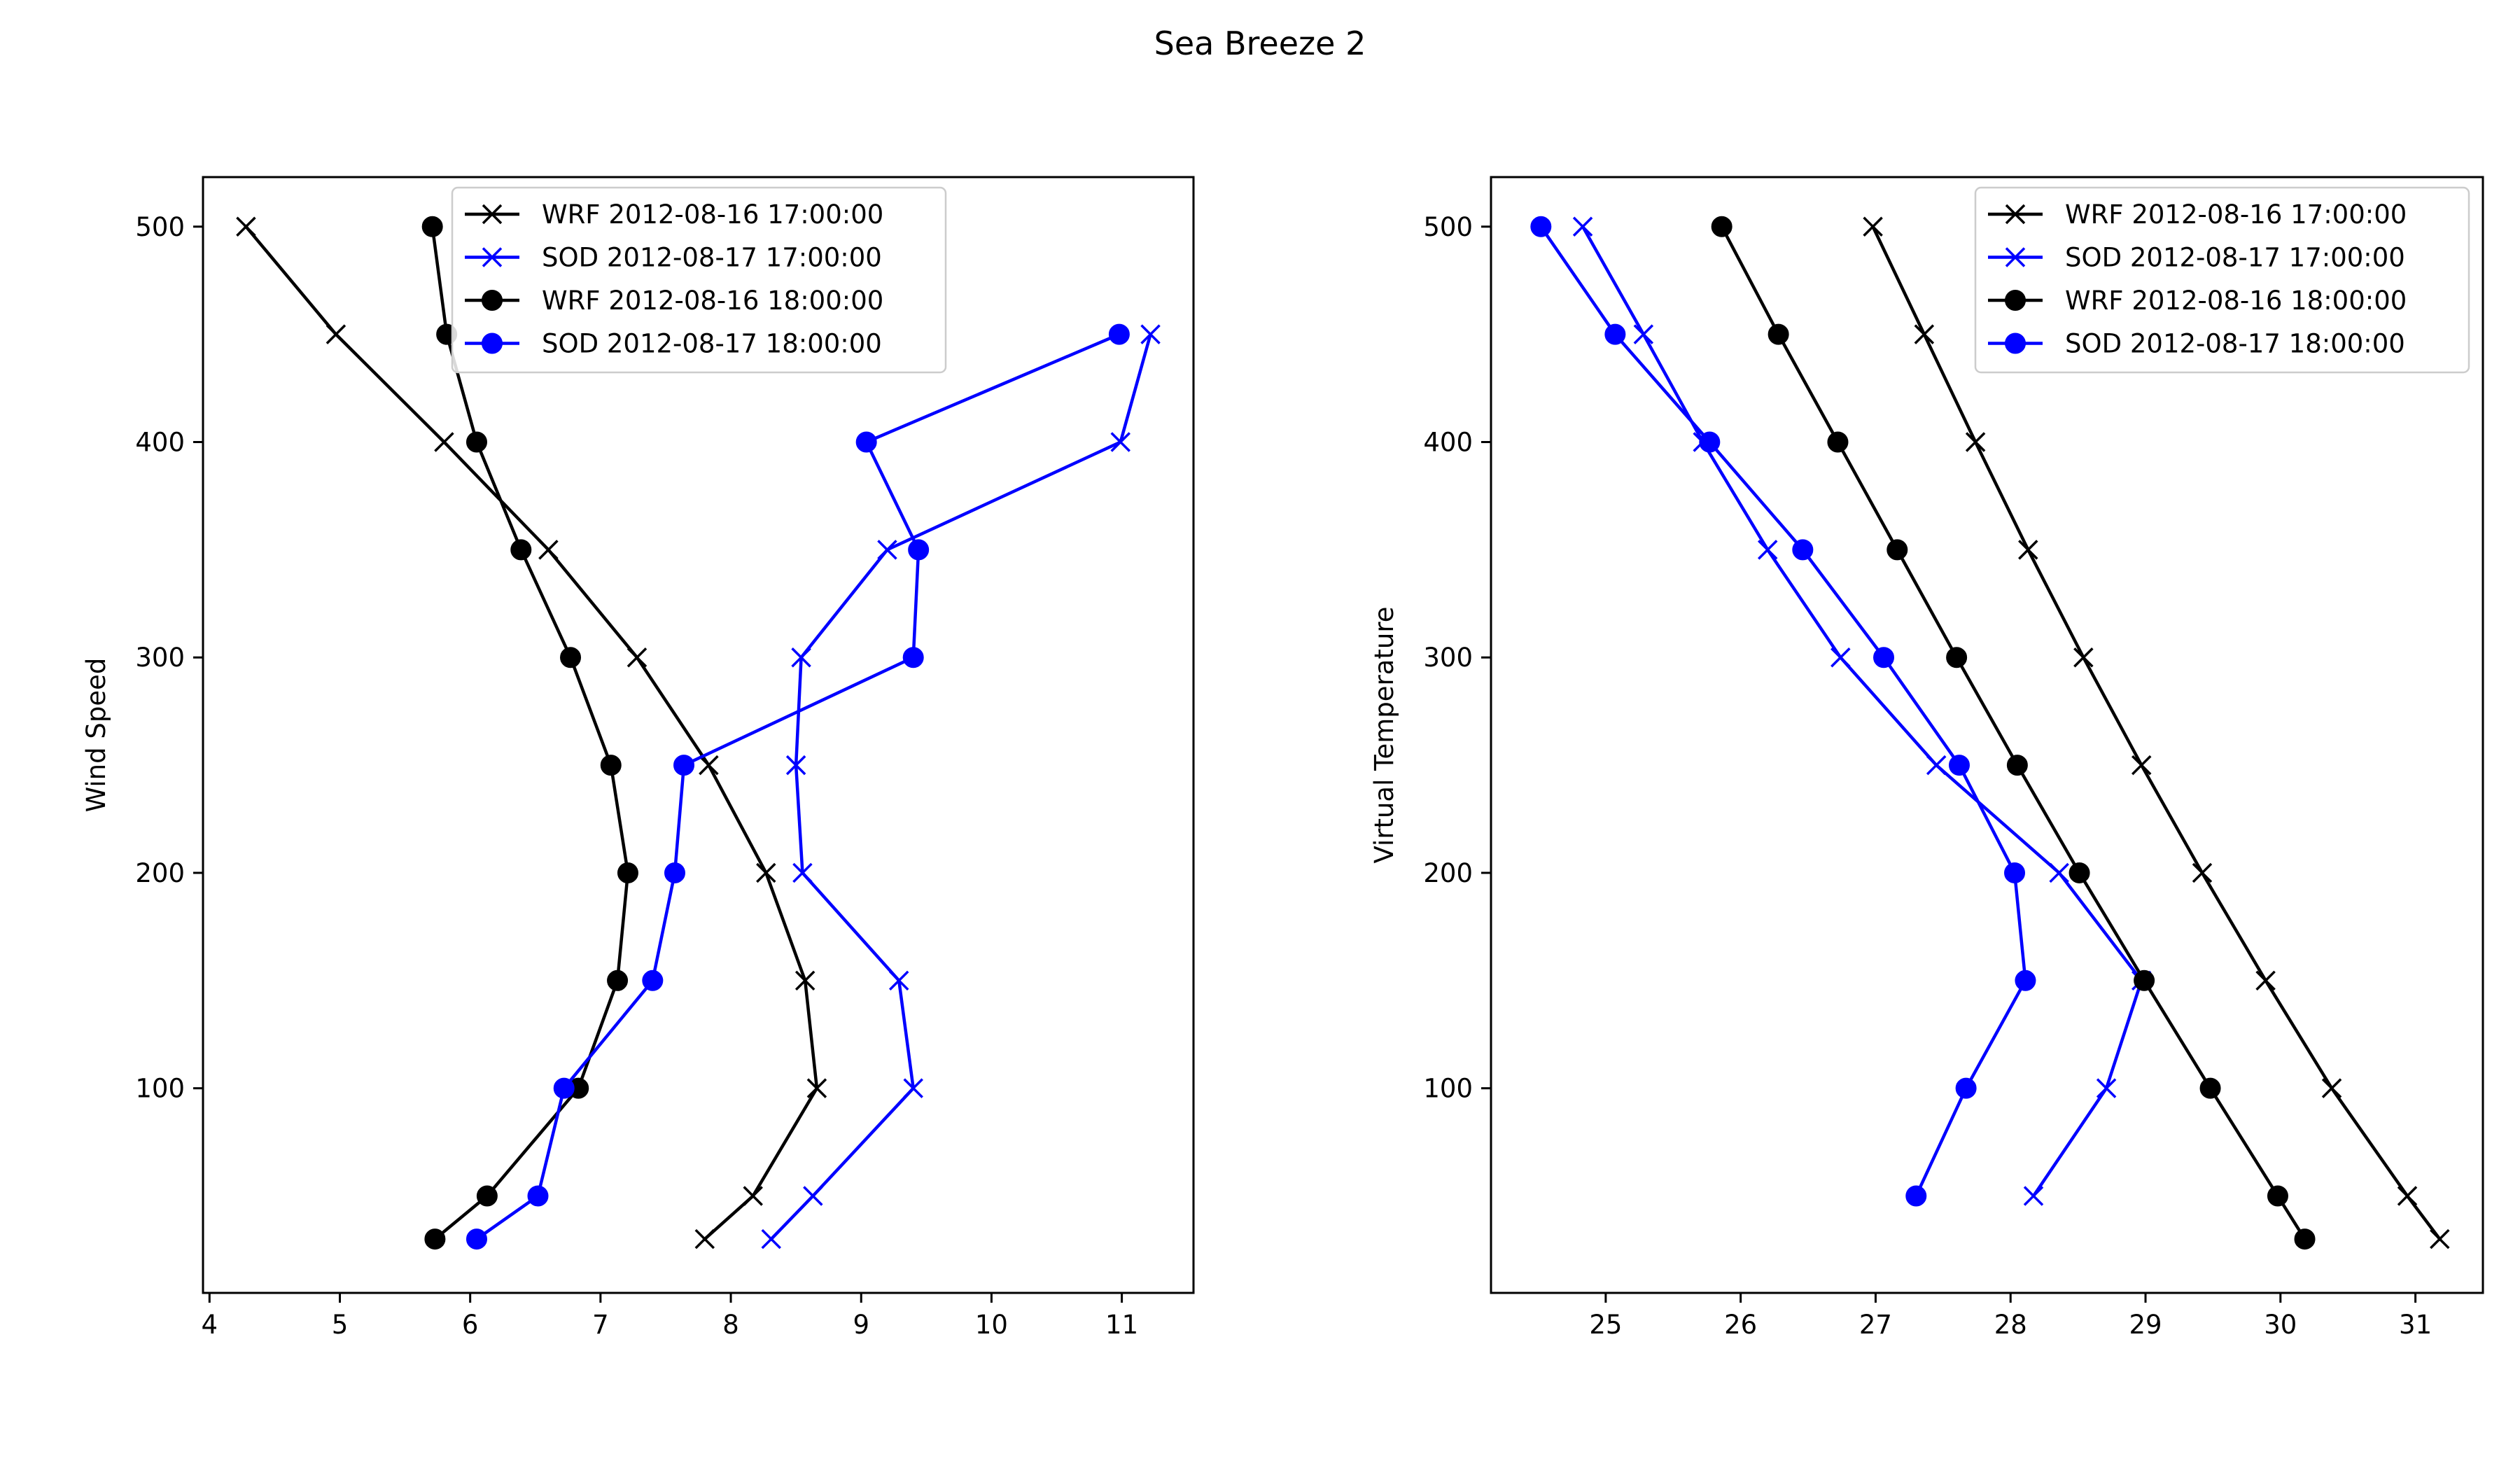 The height and width of the screenshot is (1470, 2520). I want to click on x-tick-label: 31, so click(2415, 1325).